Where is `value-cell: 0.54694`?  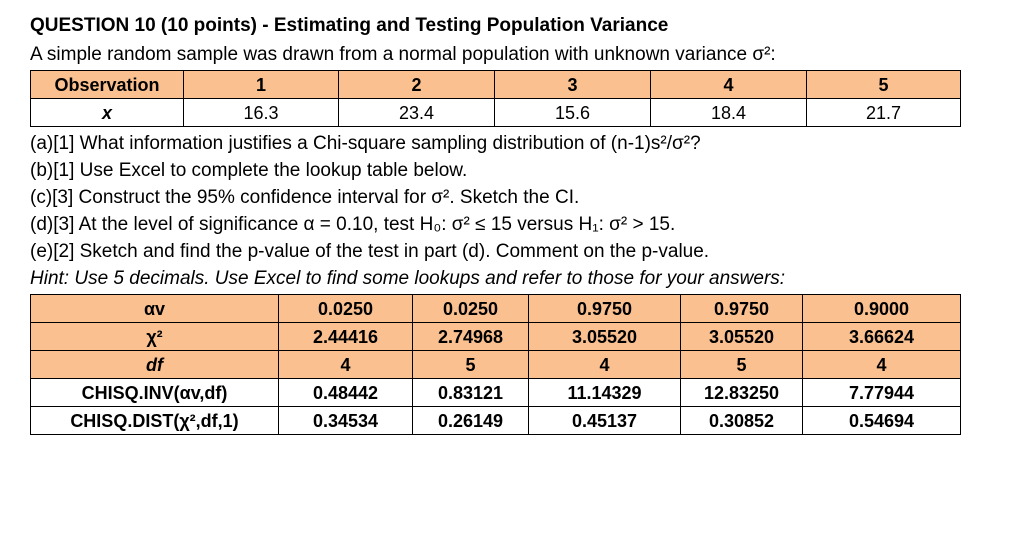
value-cell: 0.54694 is located at coordinates (881, 420).